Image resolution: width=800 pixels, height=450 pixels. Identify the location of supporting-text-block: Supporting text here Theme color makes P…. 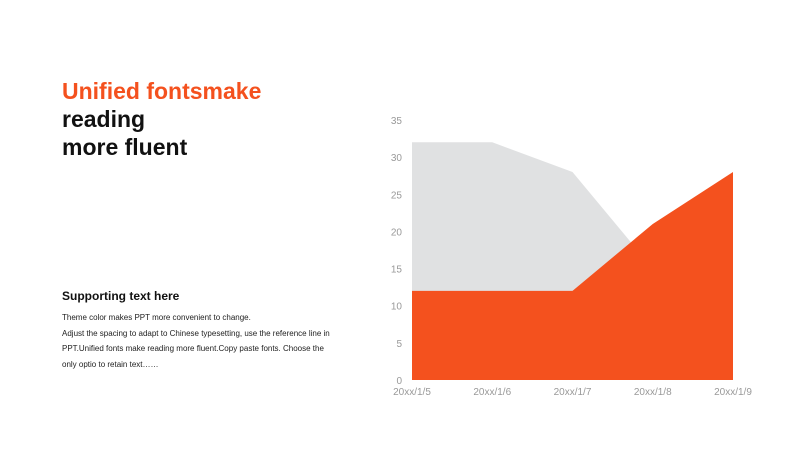
(207, 330).